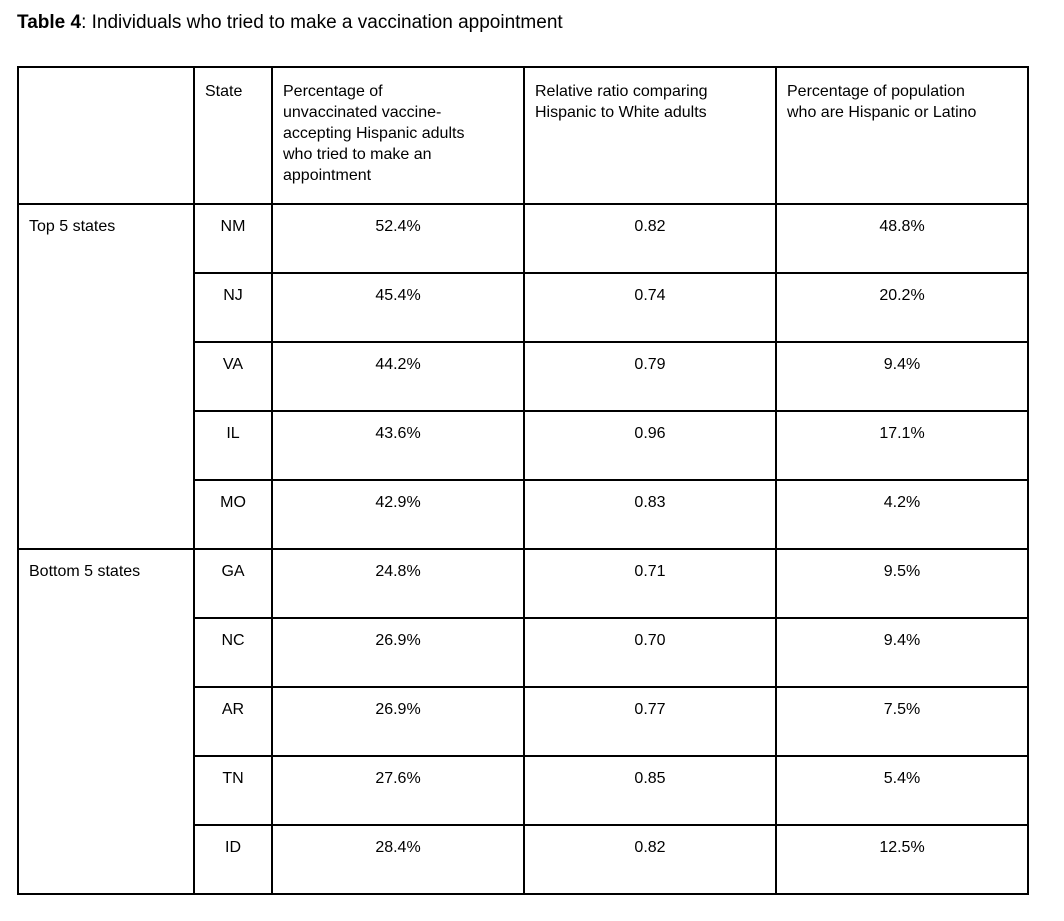 Image resolution: width=1064 pixels, height=921 pixels. I want to click on ratio-cell: 0.71, so click(650, 583).